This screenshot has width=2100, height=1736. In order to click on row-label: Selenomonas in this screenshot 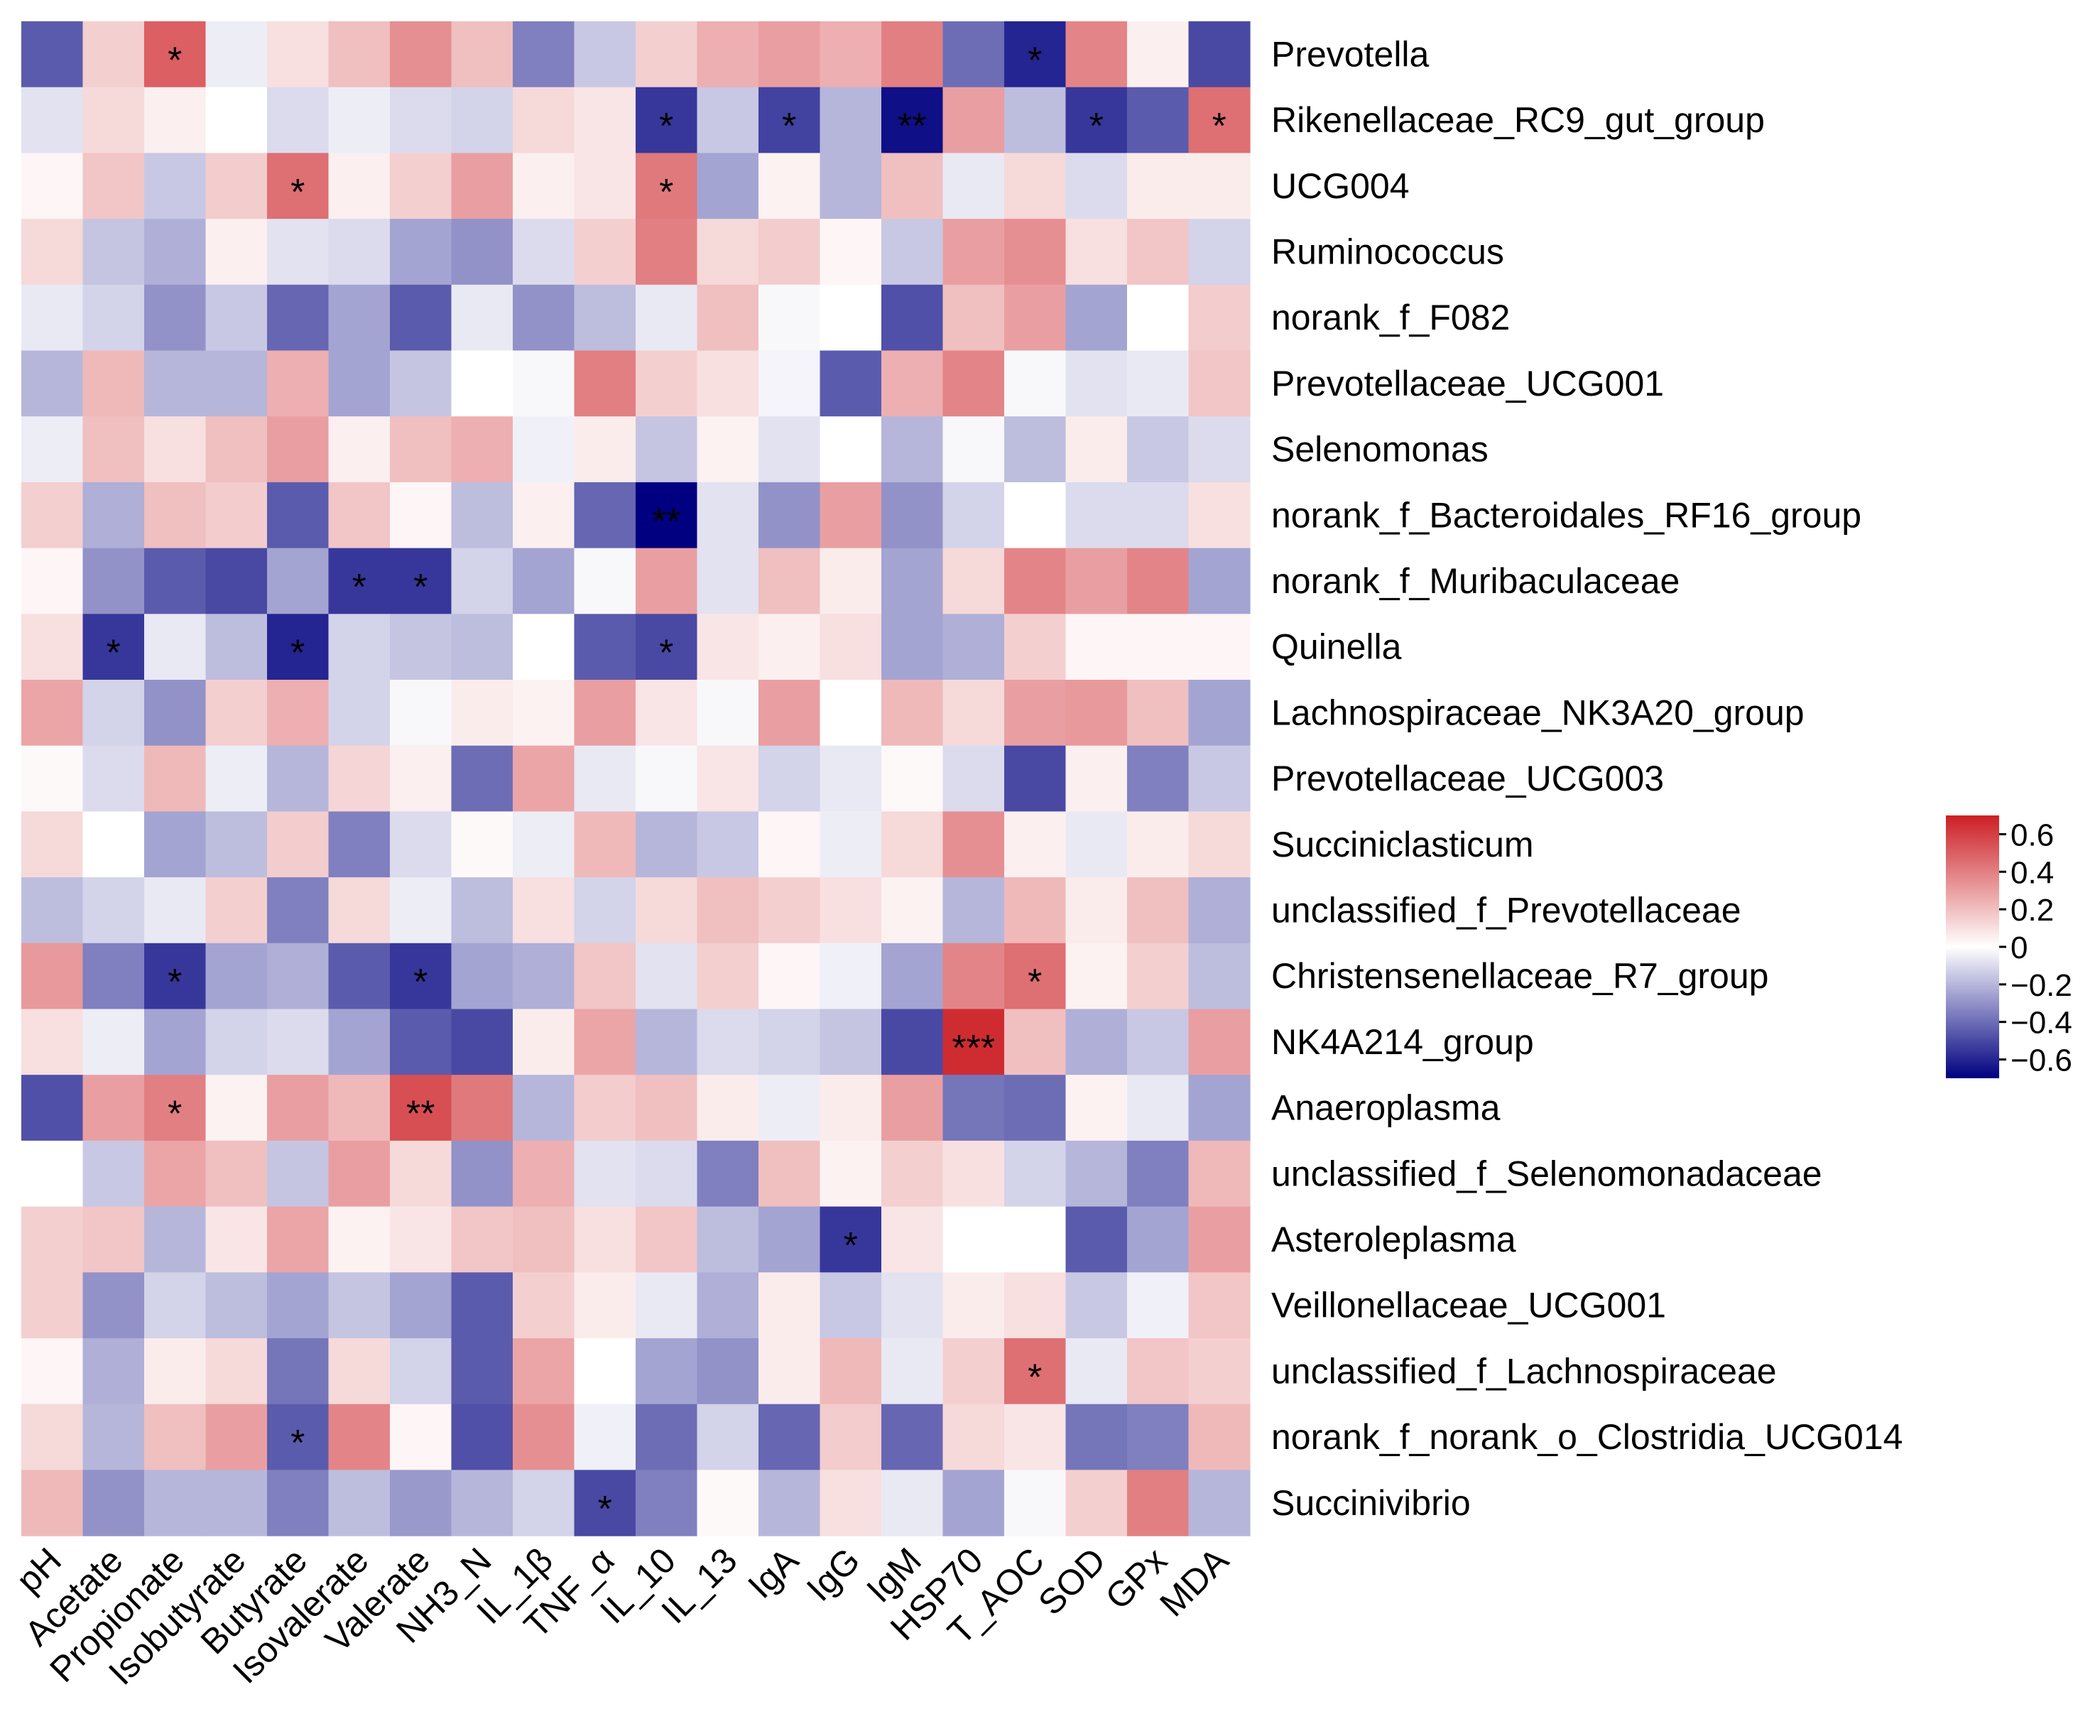, I will do `click(1380, 450)`.